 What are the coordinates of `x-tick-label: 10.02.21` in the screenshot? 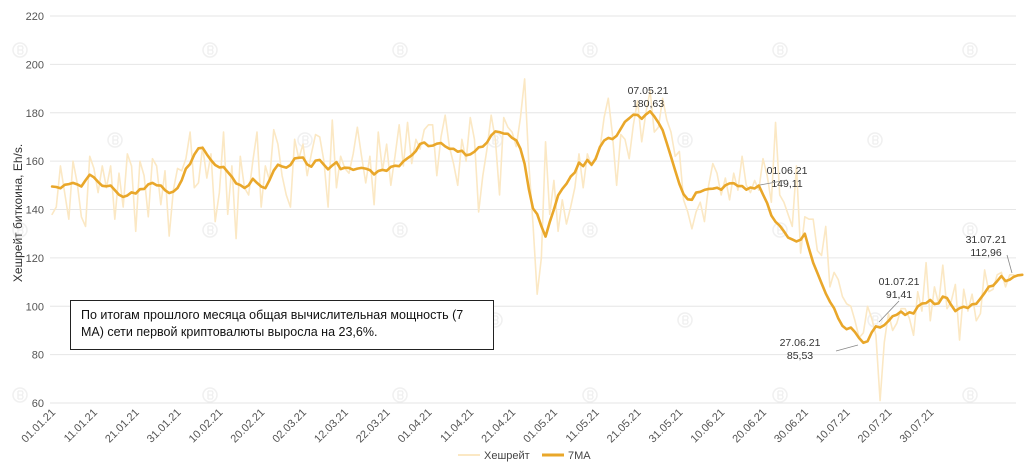 It's located at (206, 426).